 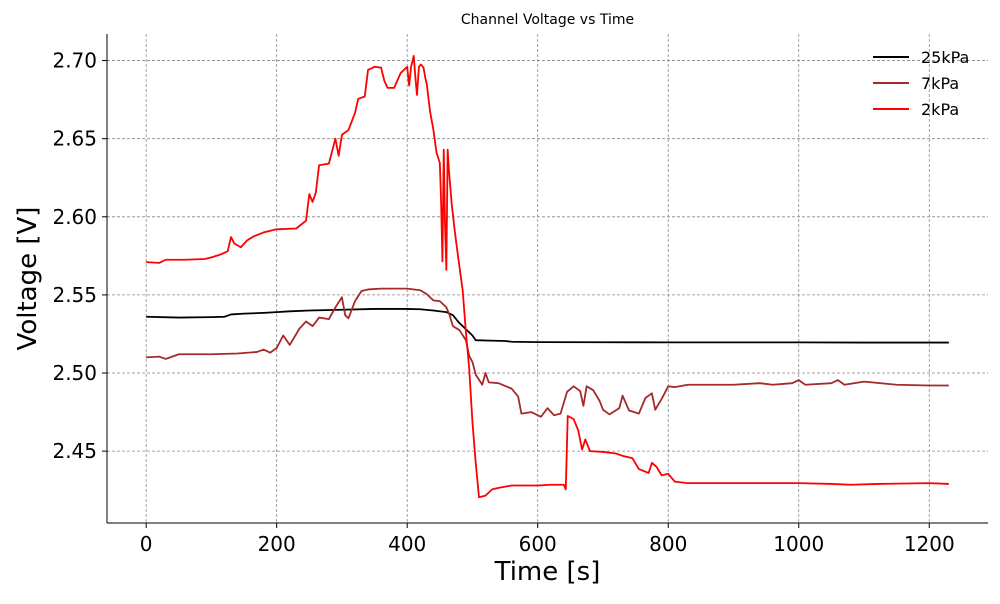 What do you see at coordinates (547, 572) in the screenshot?
I see `x-axis-label: Time [s]` at bounding box center [547, 572].